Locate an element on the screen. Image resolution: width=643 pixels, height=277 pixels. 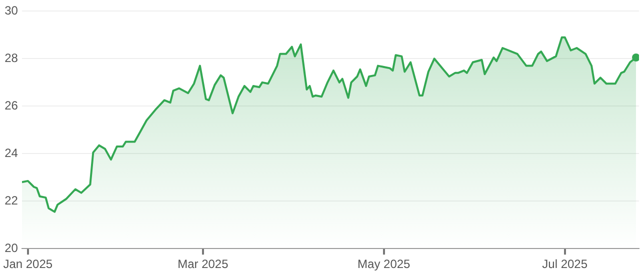
y-tick-label: 22 is located at coordinates (11, 200).